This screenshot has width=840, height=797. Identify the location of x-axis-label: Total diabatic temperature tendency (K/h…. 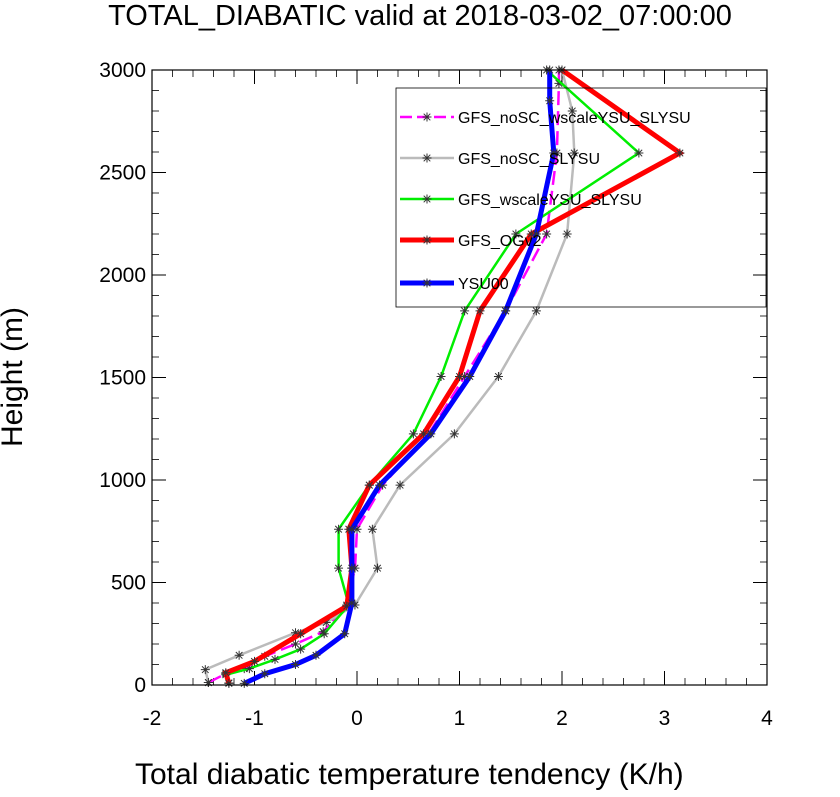
(409, 774).